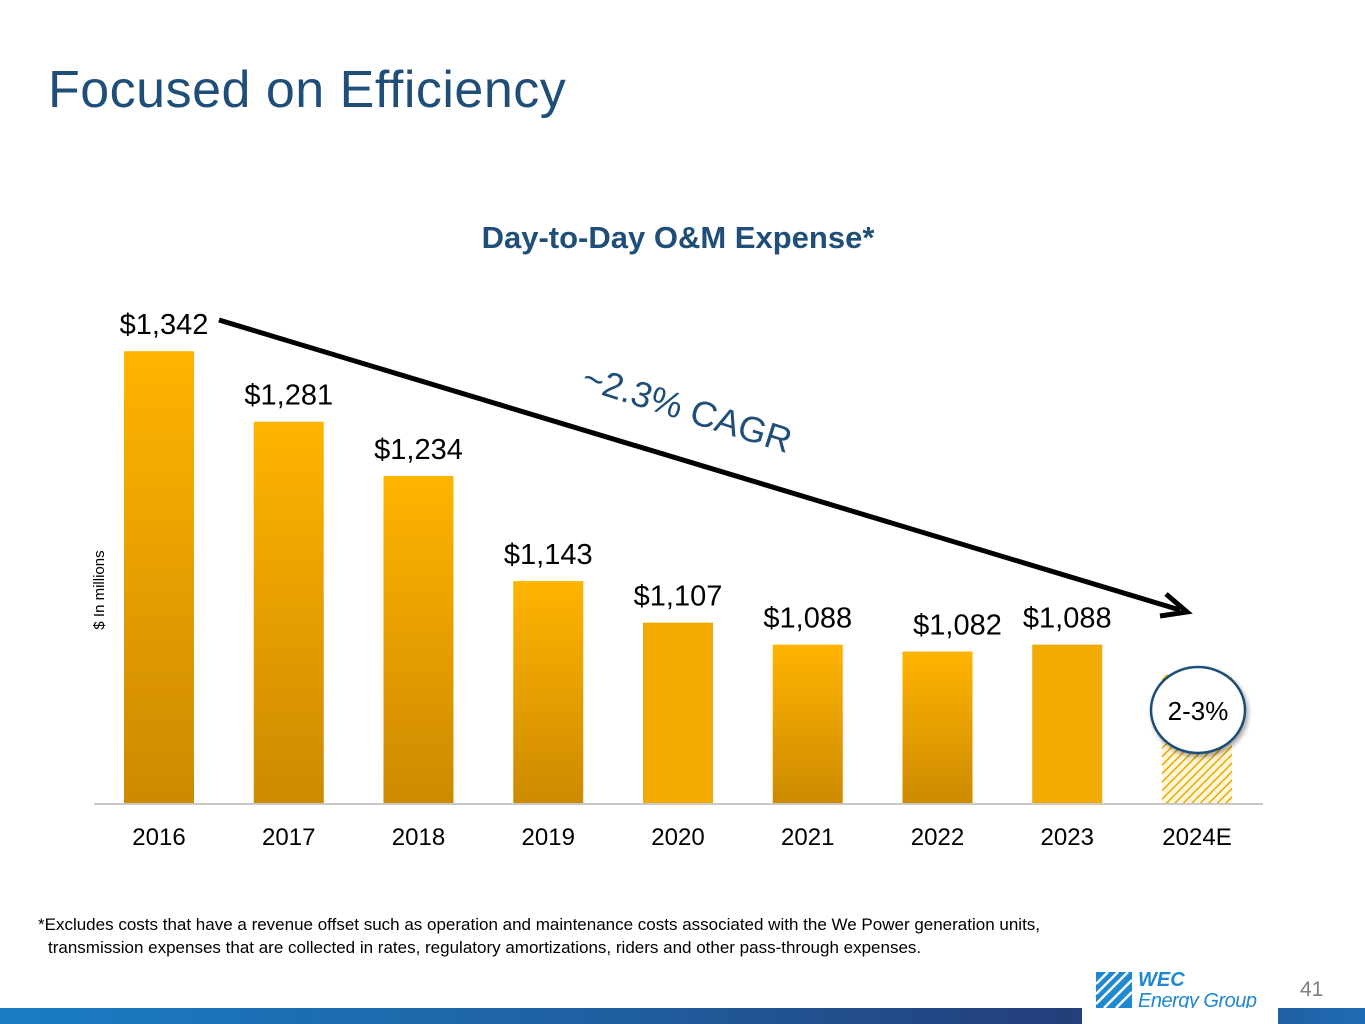  Describe the element at coordinates (548, 555) in the screenshot. I see `data-label-2019: $1,143` at that location.